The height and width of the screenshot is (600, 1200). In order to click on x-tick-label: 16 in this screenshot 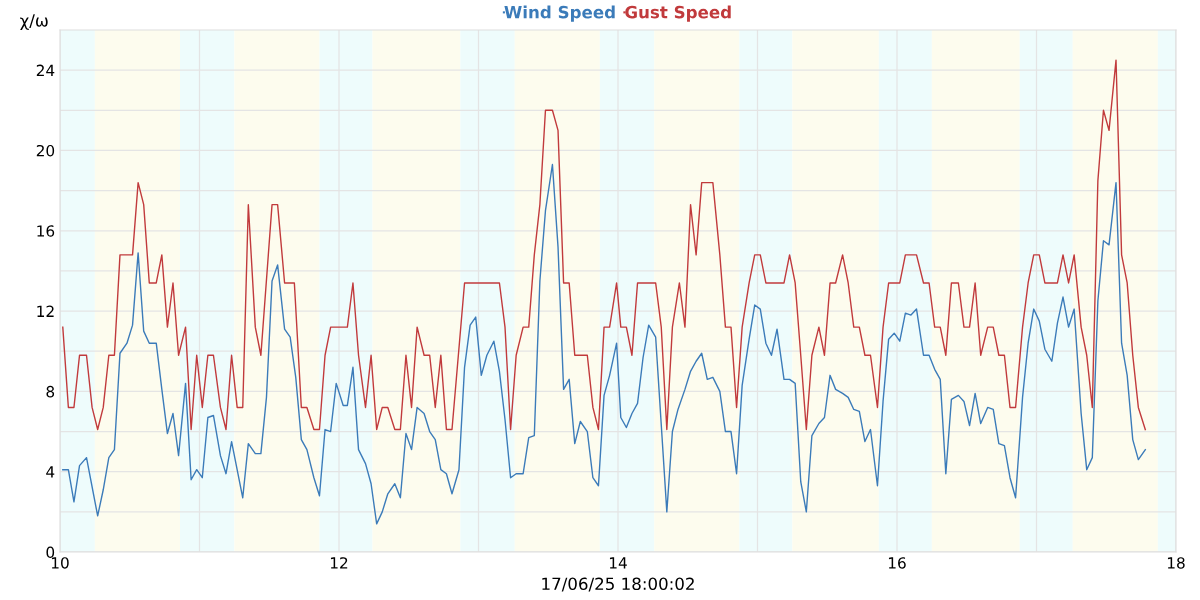, I will do `click(897, 563)`.